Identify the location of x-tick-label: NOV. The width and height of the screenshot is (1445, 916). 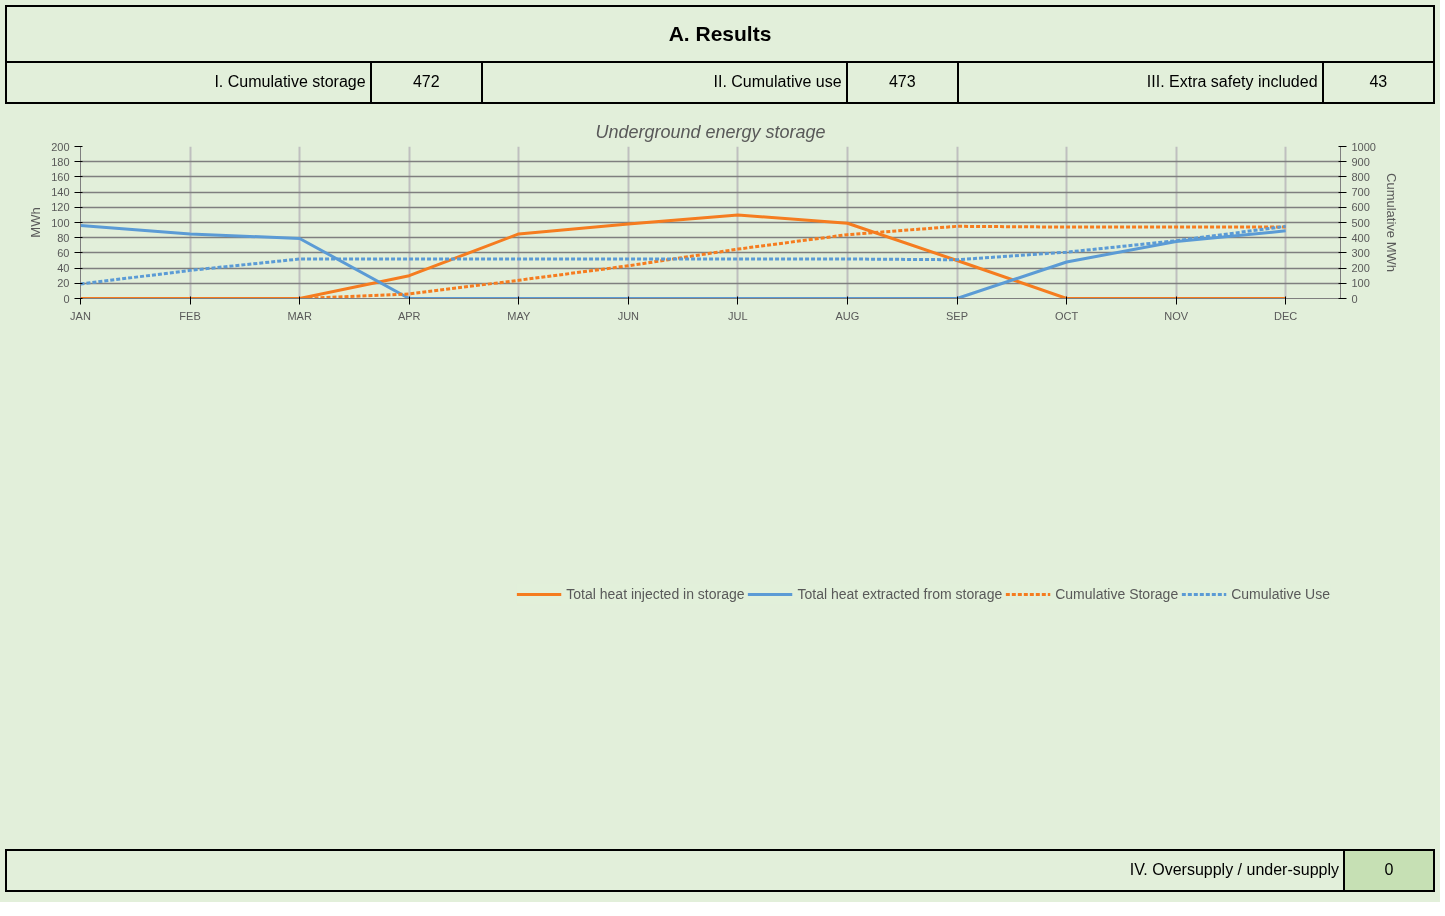
(1176, 315).